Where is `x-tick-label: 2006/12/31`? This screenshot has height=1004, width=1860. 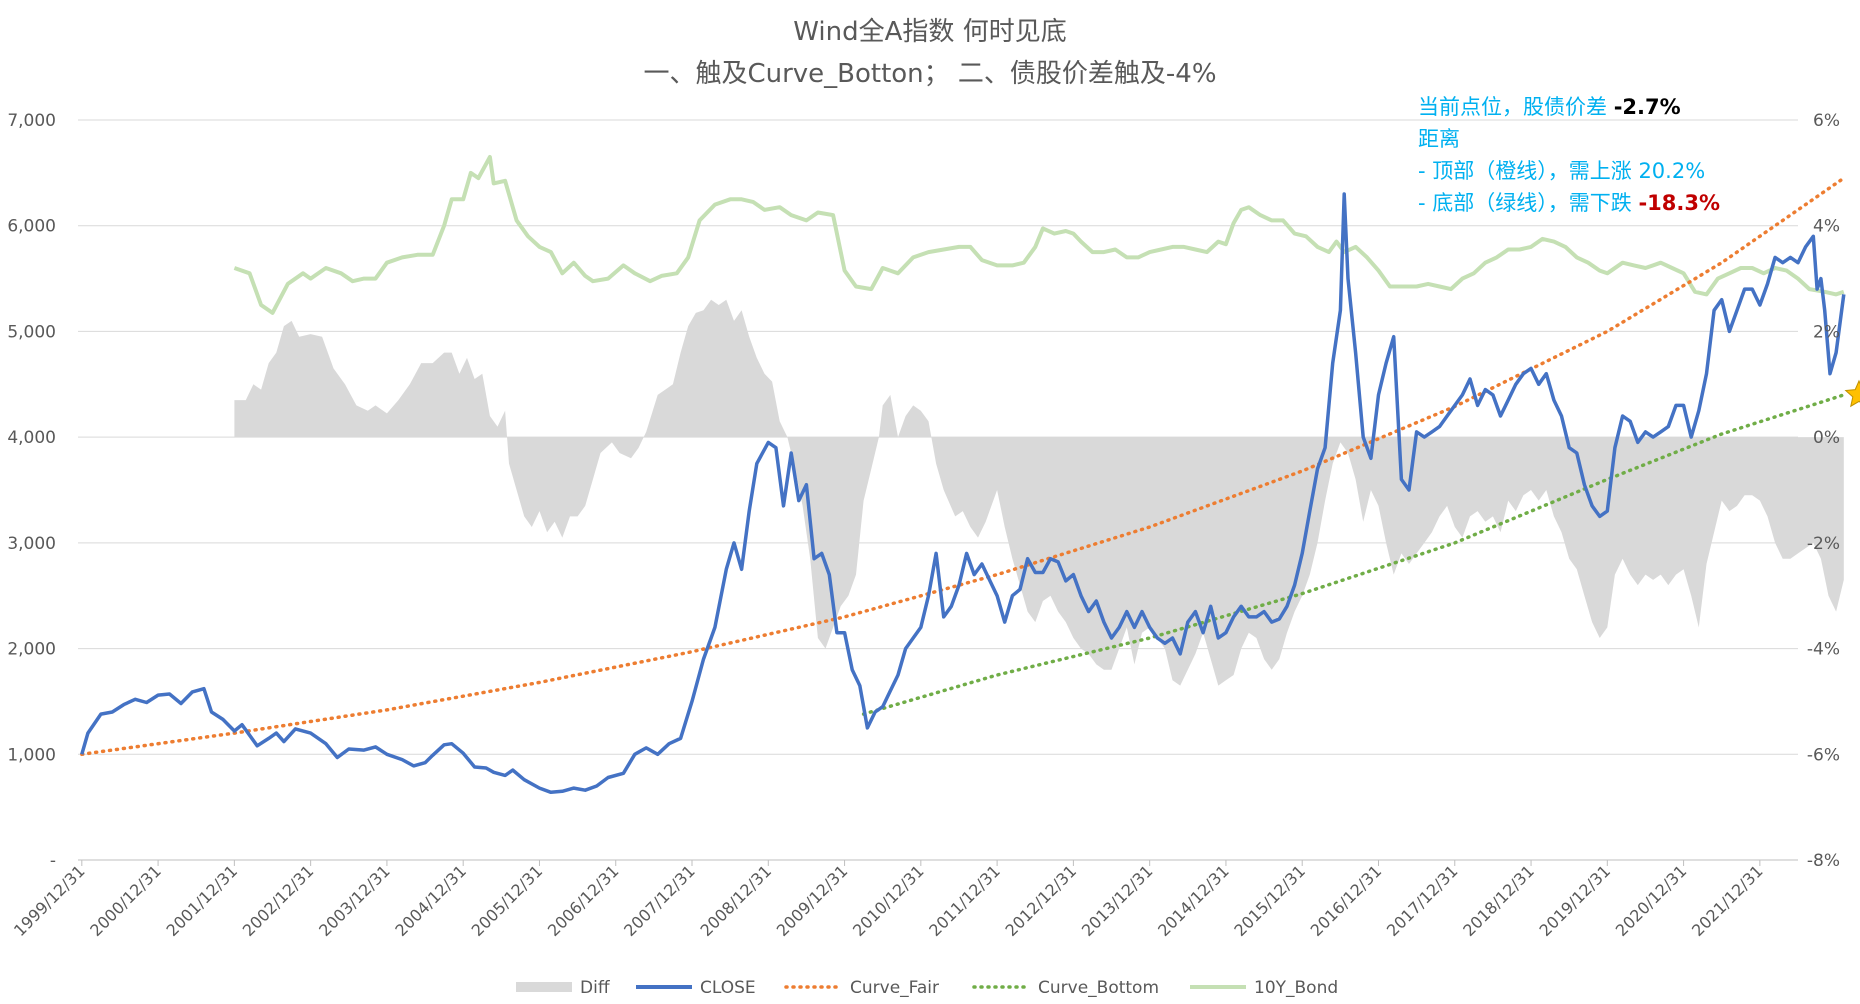 x-tick-label: 2006/12/31 is located at coordinates (583, 900).